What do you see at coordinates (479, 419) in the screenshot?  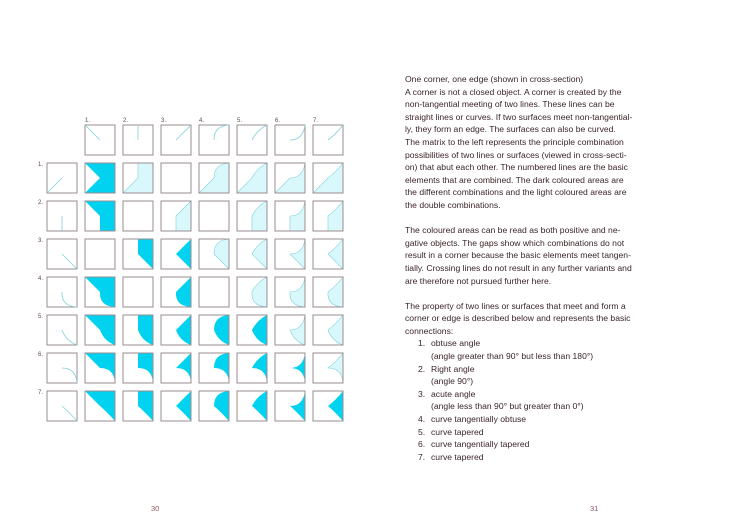 I see `list-item-label: curve tangentially obtuse` at bounding box center [479, 419].